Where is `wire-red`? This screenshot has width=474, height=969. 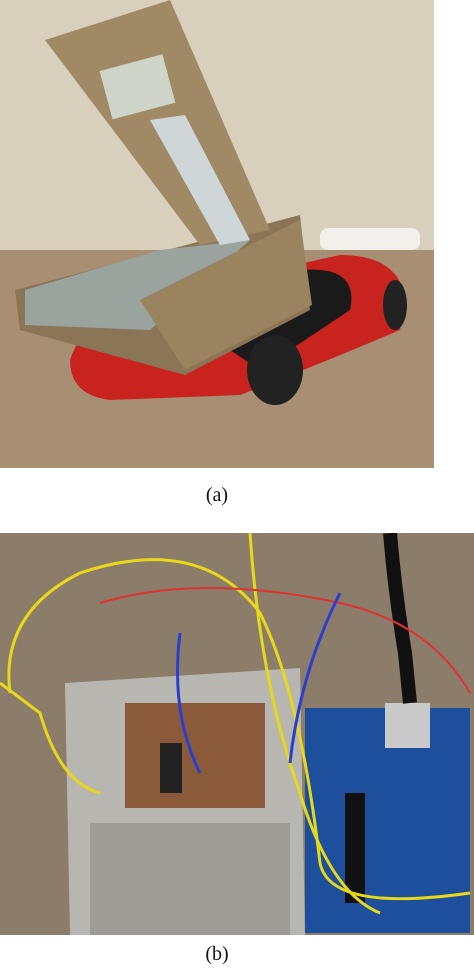 wire-red is located at coordinates (285, 640).